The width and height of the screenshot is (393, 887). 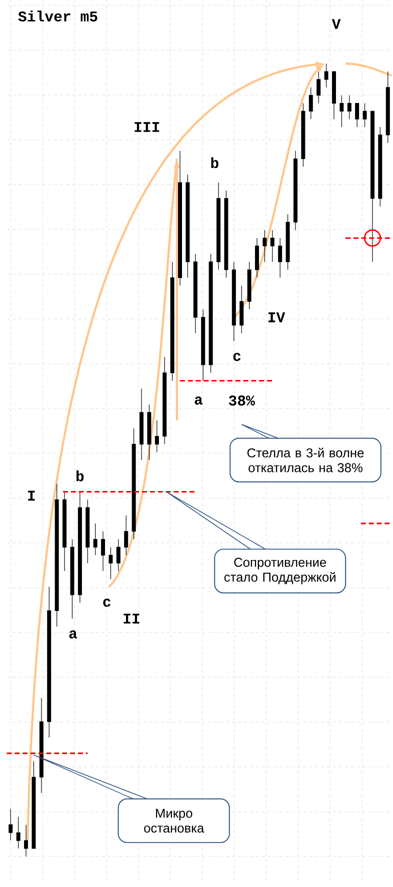 What do you see at coordinates (242, 401) in the screenshot?
I see `annotation: 38%` at bounding box center [242, 401].